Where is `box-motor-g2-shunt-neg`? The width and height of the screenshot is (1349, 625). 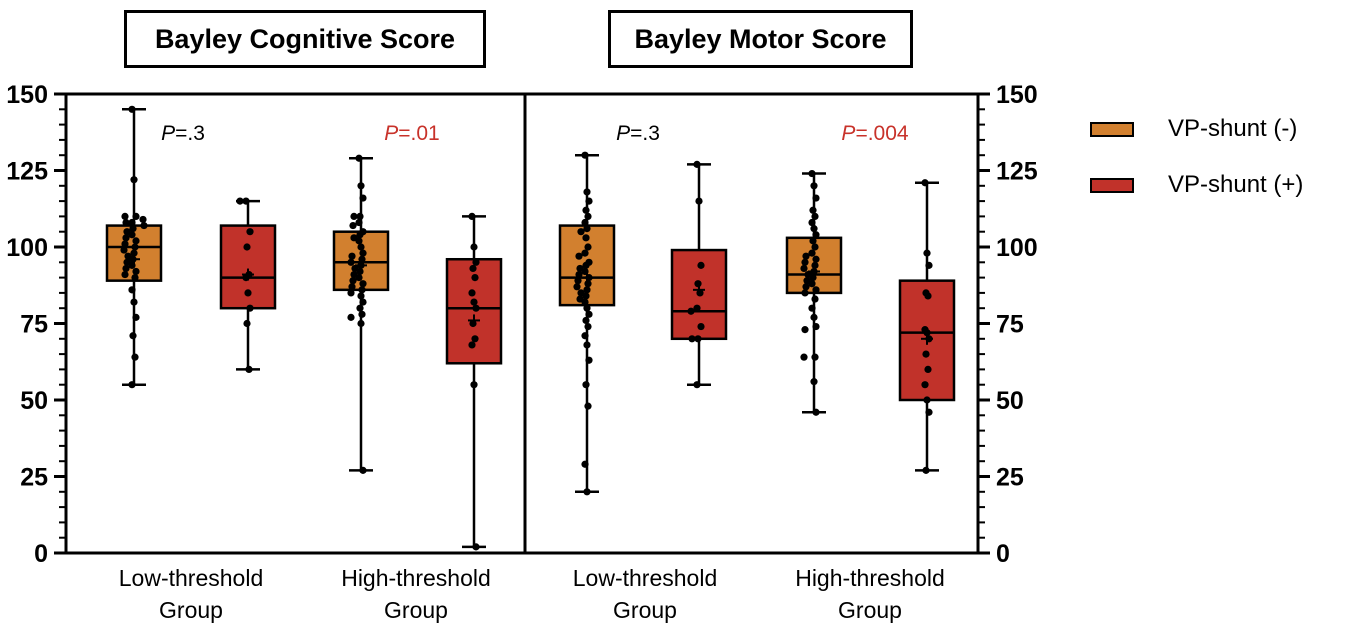 box-motor-g2-shunt-neg is located at coordinates (814, 292).